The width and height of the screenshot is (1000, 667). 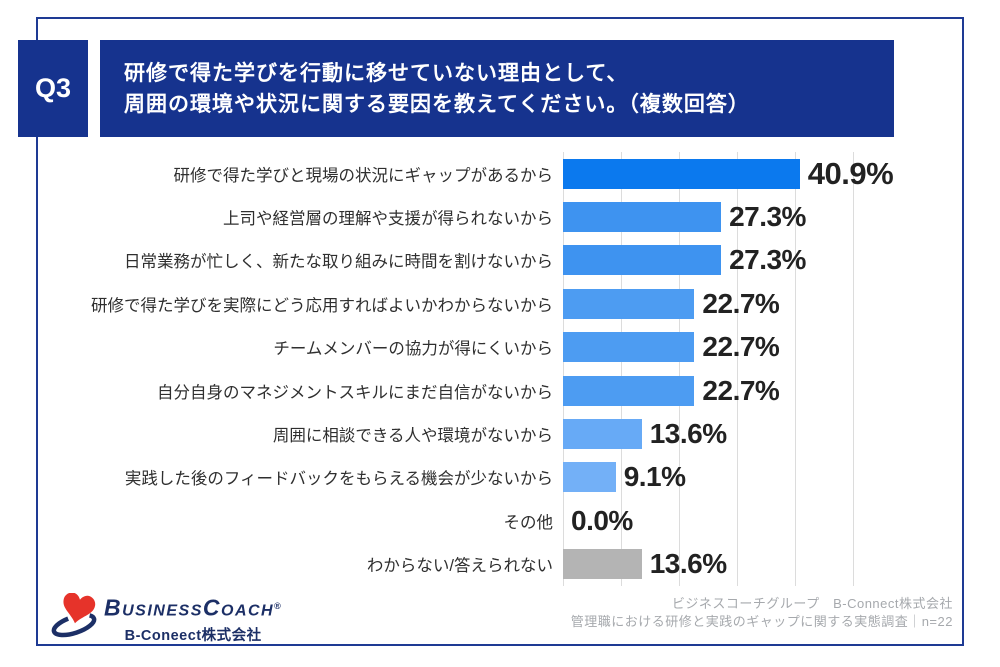 What do you see at coordinates (248, 611) in the screenshot?
I see `logo-letters: OACH` at bounding box center [248, 611].